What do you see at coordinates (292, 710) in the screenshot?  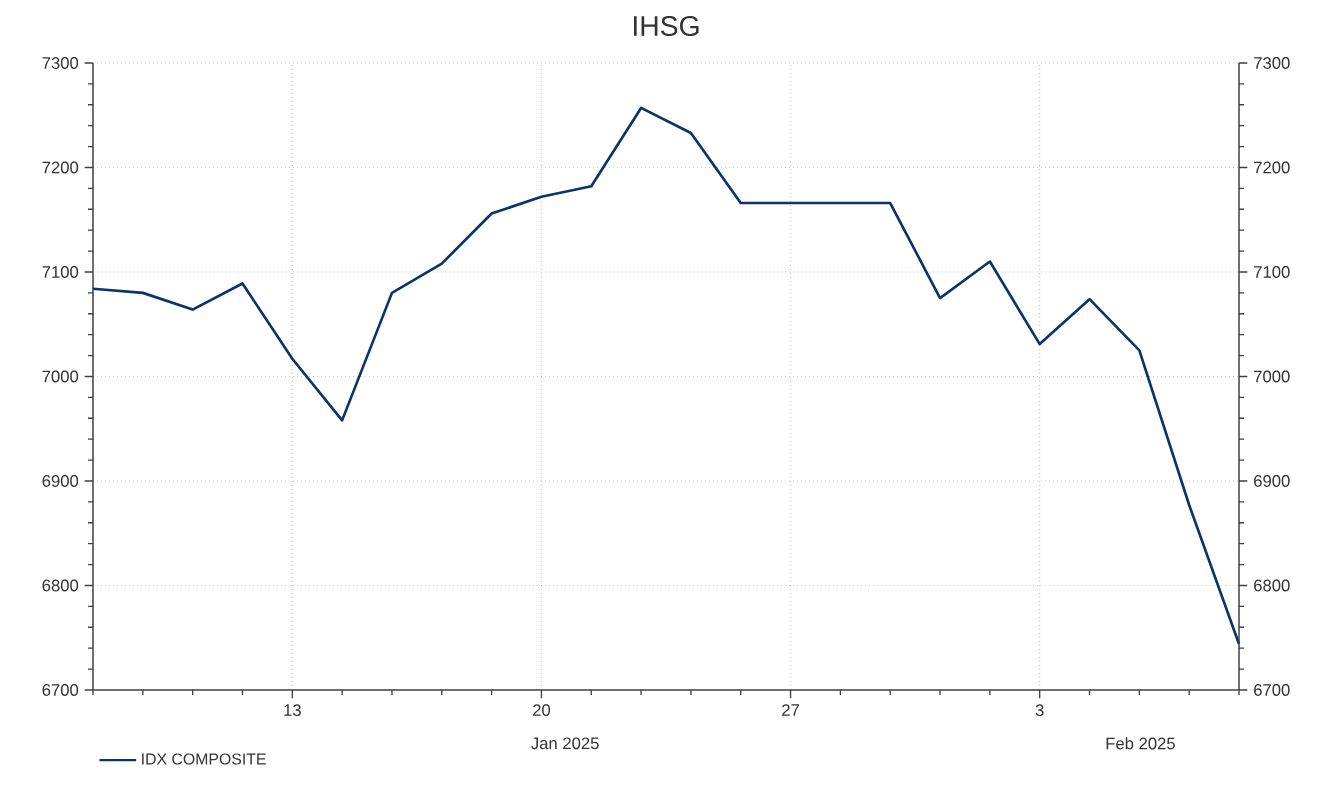 I see `x-tick-label: 13` at bounding box center [292, 710].